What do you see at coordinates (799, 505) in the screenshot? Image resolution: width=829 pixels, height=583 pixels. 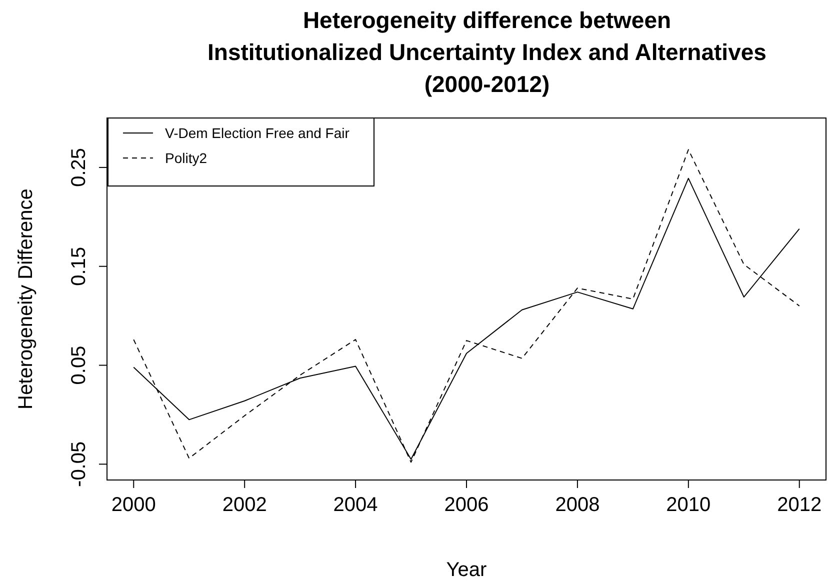 I see `x-tick-label: 2012` at bounding box center [799, 505].